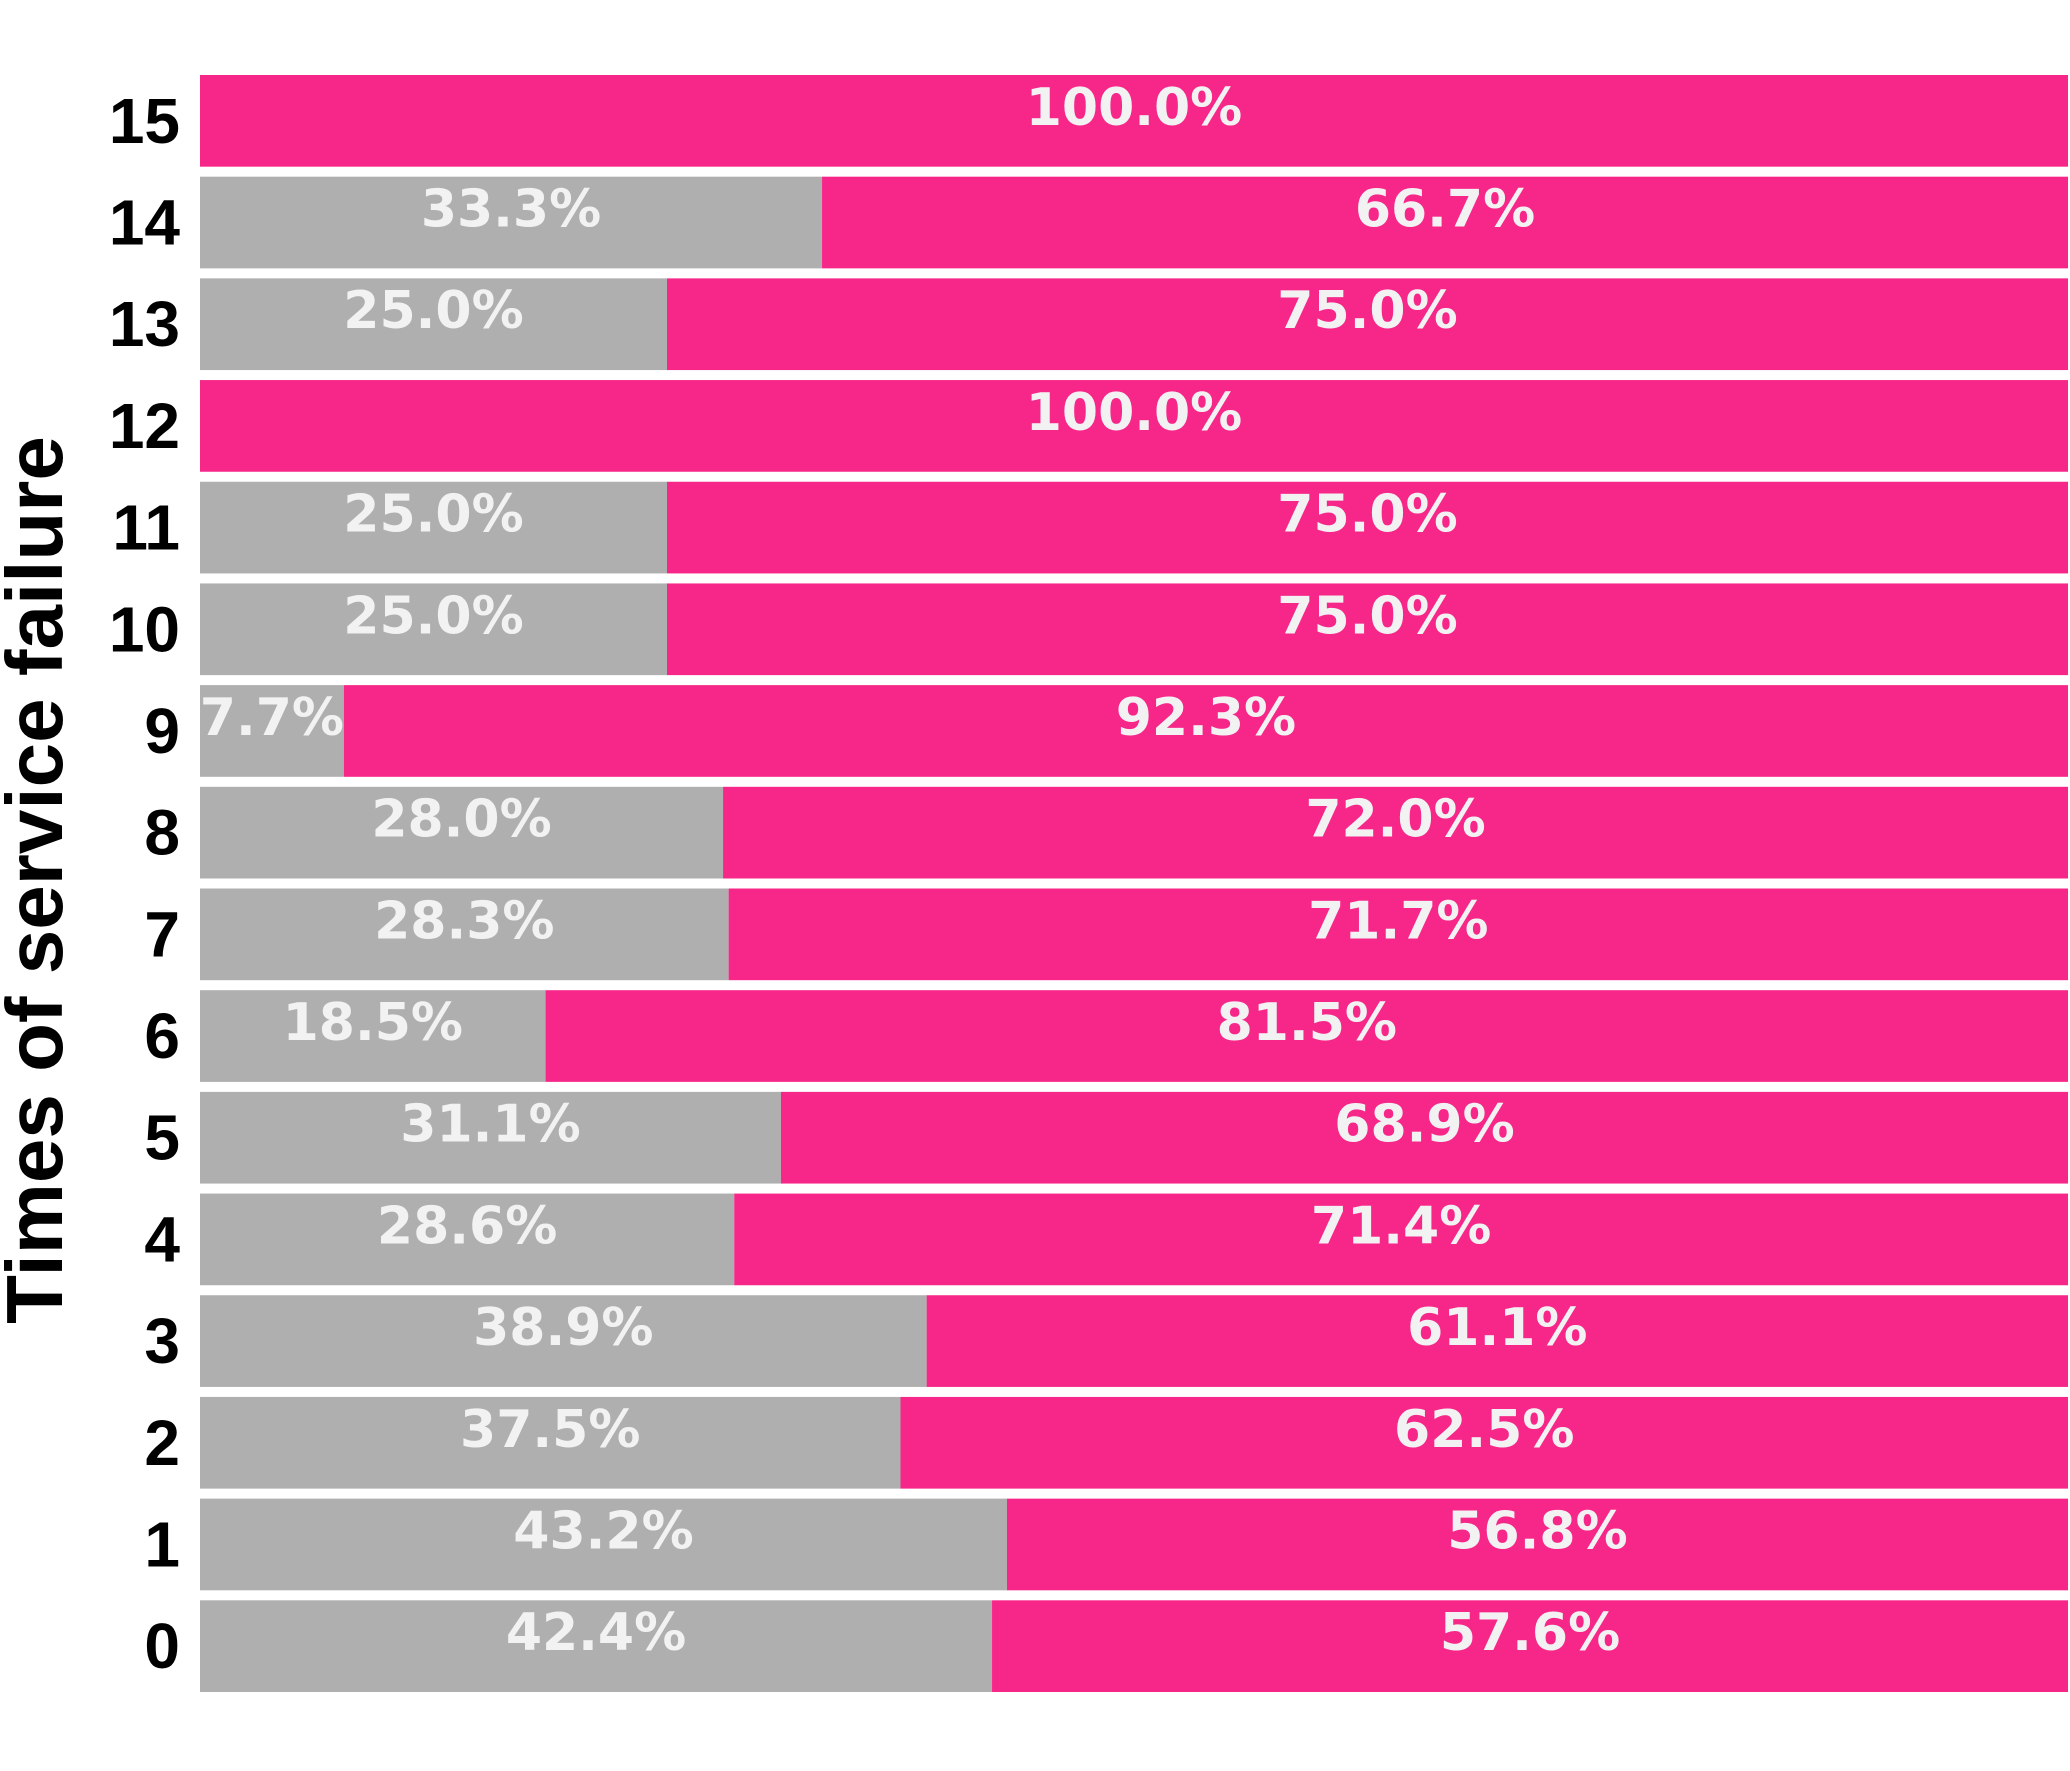 The image size is (2070, 1771). Describe the element at coordinates (144, 629) in the screenshot. I see `y-tick-label: 10` at that location.